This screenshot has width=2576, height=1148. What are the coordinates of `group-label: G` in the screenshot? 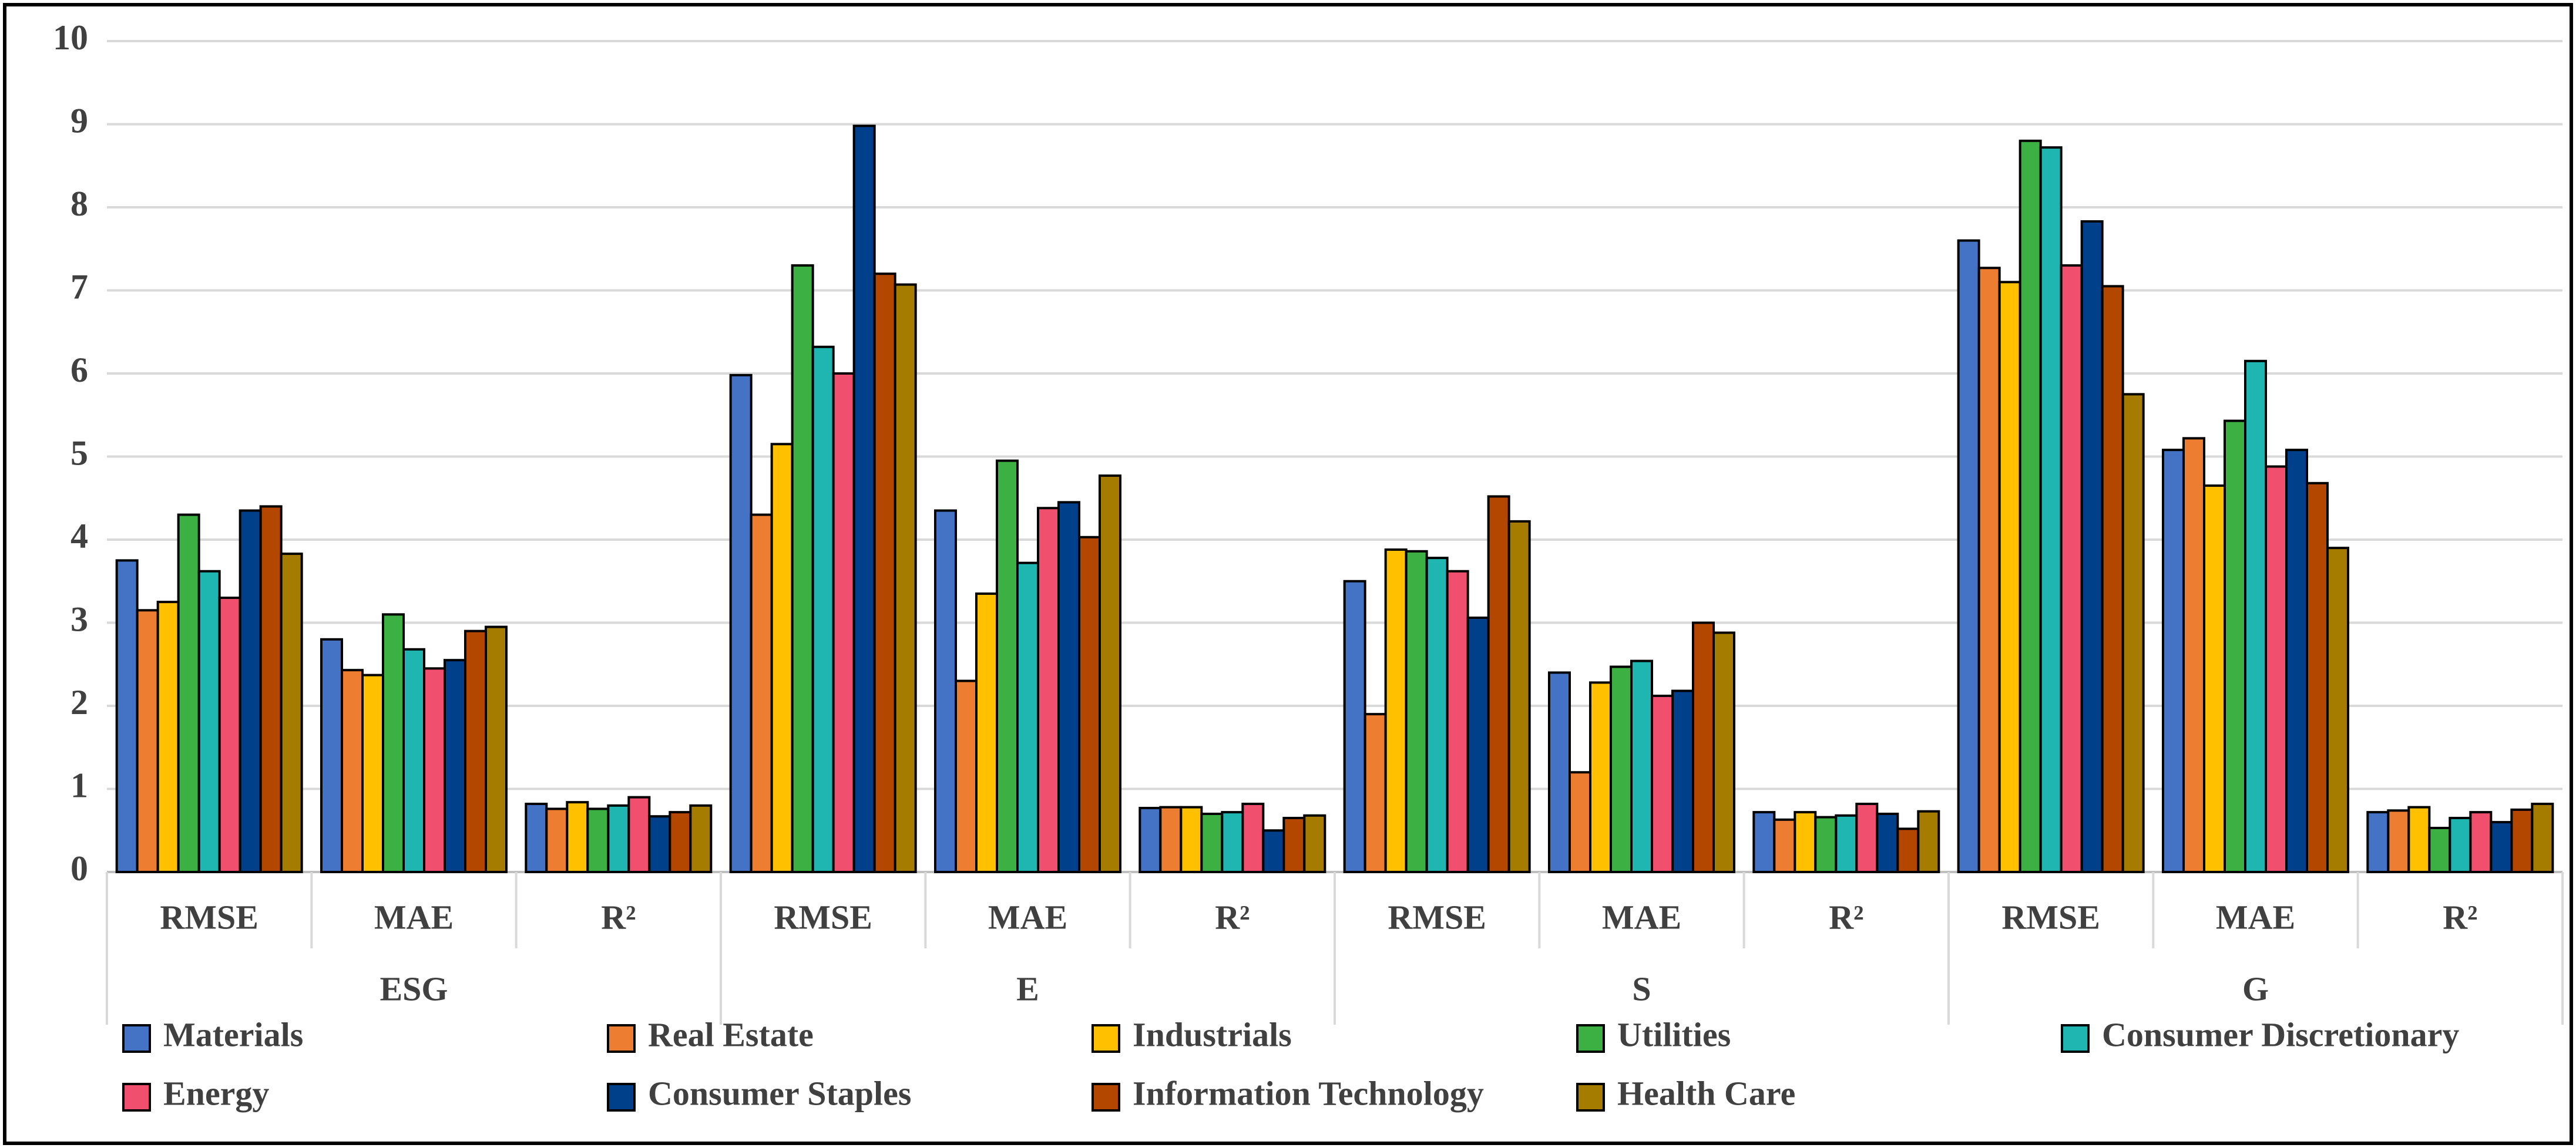 It's located at (2255, 988).